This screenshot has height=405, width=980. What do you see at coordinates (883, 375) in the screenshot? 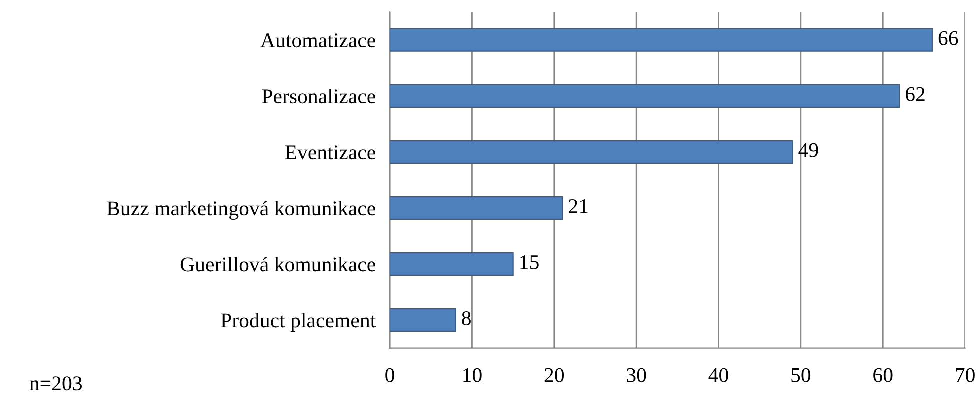
I see `x-tick-label: 60` at bounding box center [883, 375].